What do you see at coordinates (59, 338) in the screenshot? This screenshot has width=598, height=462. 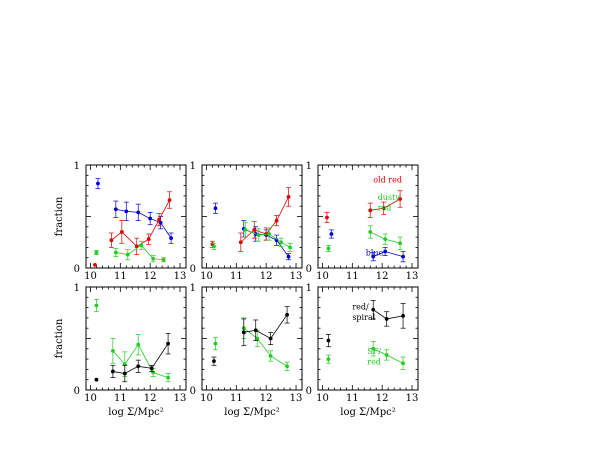 I see `y-axis-label: fraction` at bounding box center [59, 338].